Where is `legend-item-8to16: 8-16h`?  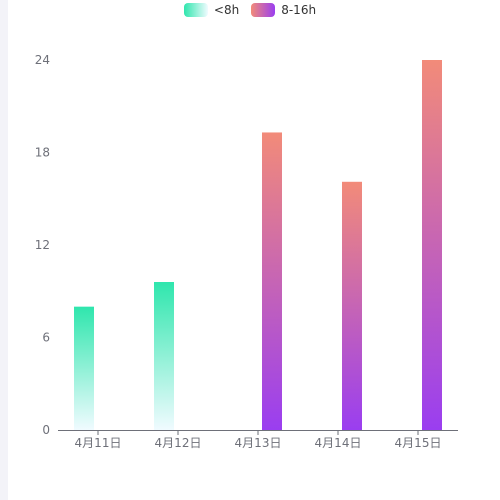 legend-item-8to16: 8-16h is located at coordinates (283, 10).